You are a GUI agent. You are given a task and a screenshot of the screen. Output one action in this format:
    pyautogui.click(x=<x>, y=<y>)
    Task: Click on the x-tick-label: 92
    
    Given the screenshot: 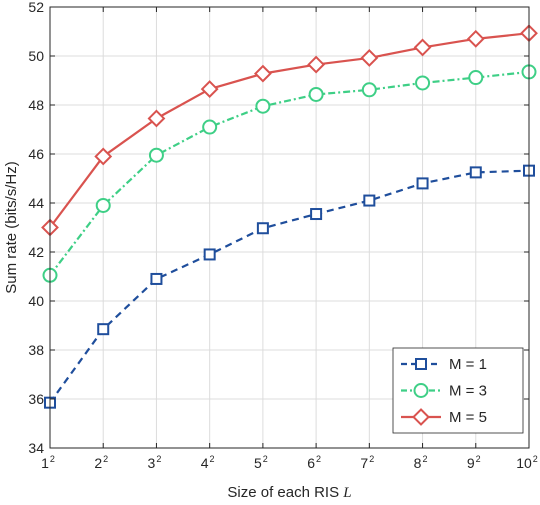 What is the action you would take?
    pyautogui.click(x=474, y=462)
    